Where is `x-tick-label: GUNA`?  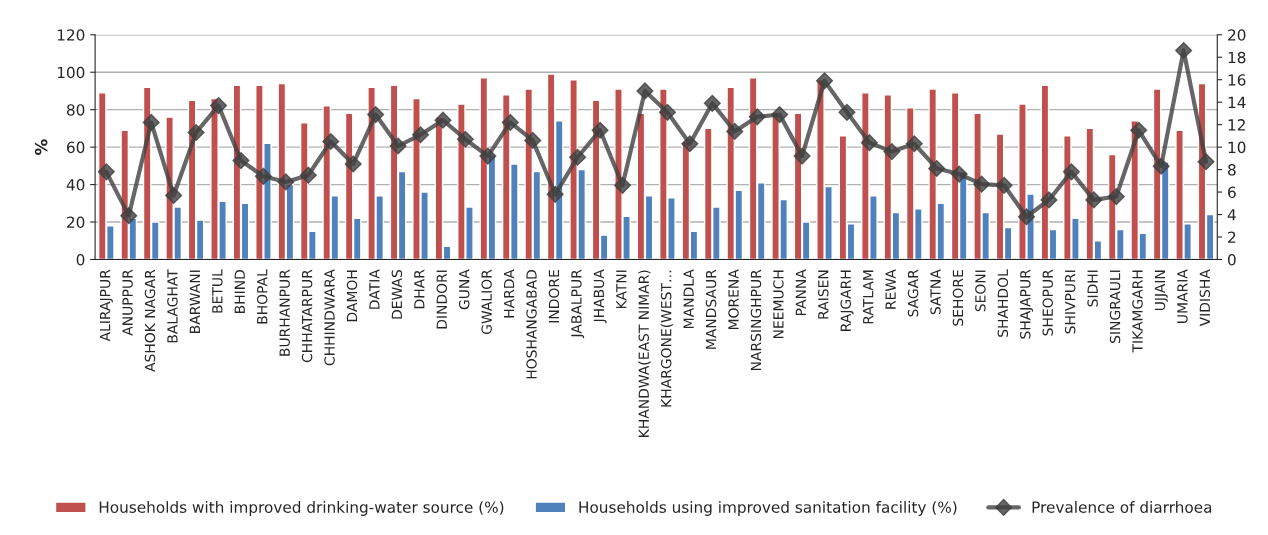
x-tick-label: GUNA is located at coordinates (464, 289).